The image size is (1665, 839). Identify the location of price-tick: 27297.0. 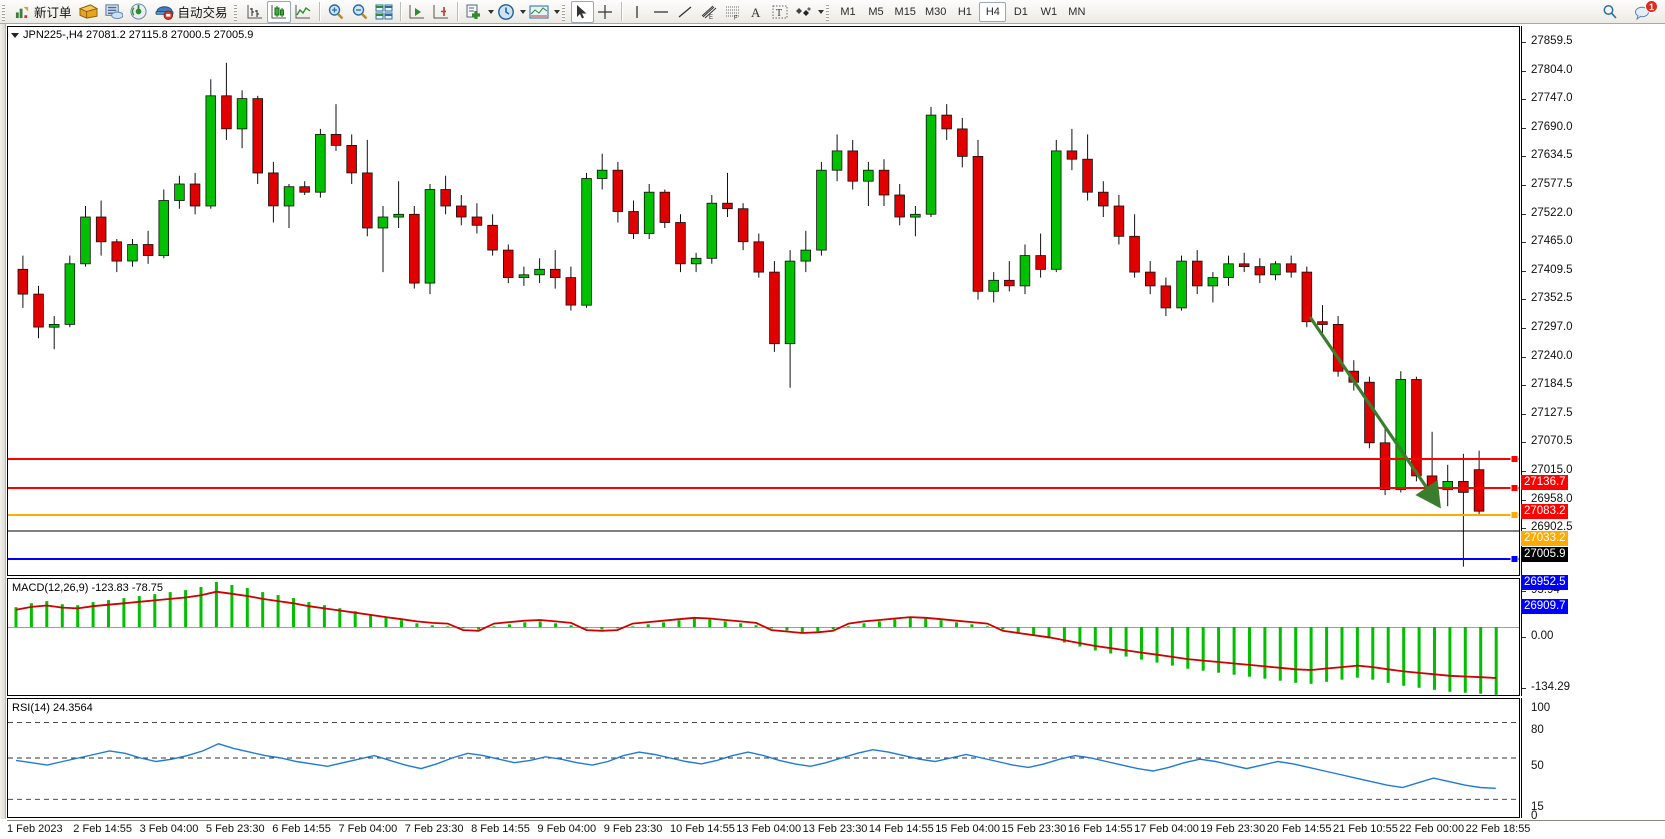
(1547, 327).